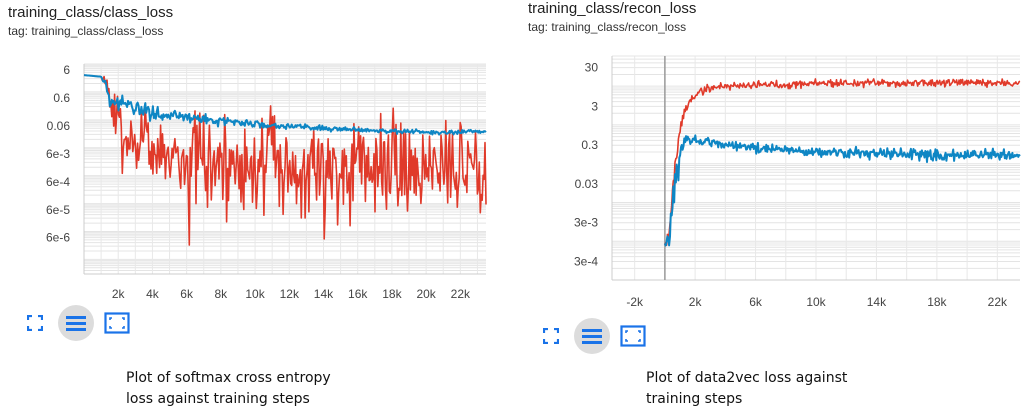 The width and height of the screenshot is (1022, 416). Describe the element at coordinates (61, 98) in the screenshot. I see `y-tick-label: 0.6` at that location.